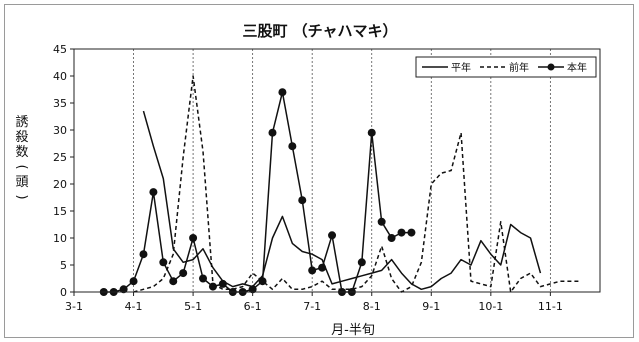  I want to click on y-tick-label-35: 35, so click(60, 103).